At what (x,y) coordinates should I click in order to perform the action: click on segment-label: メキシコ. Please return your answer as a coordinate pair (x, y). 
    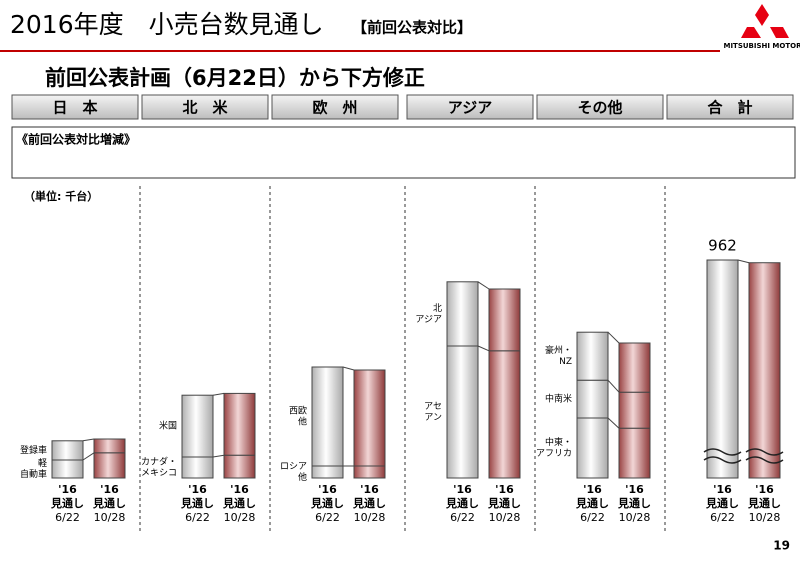
    Looking at the image, I should click on (159, 474).